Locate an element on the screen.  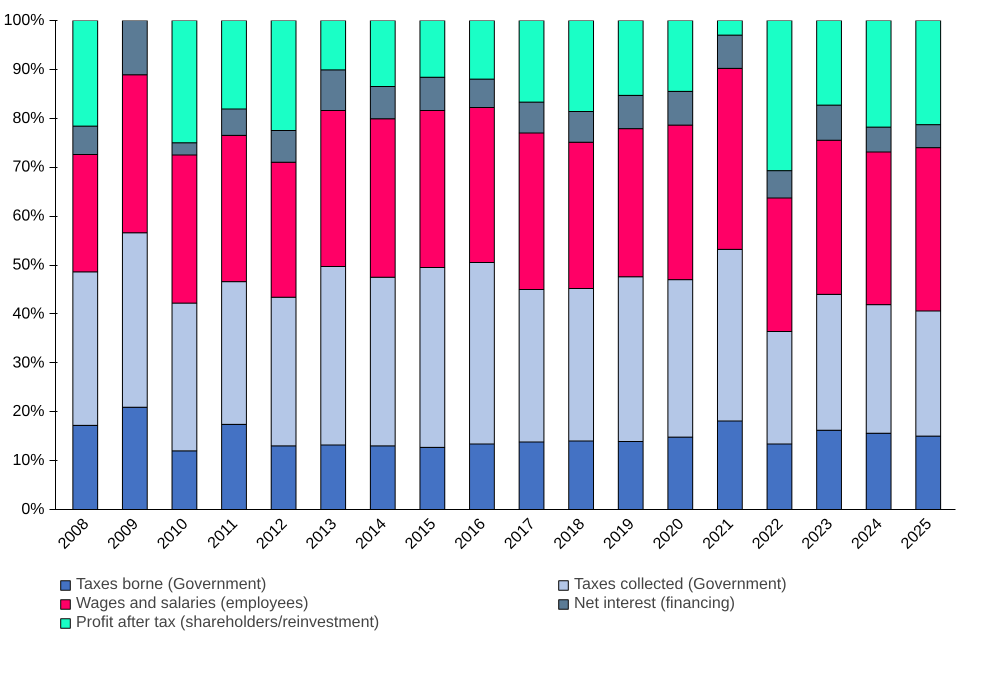
y-tick-label: 60% is located at coordinates (28, 216).